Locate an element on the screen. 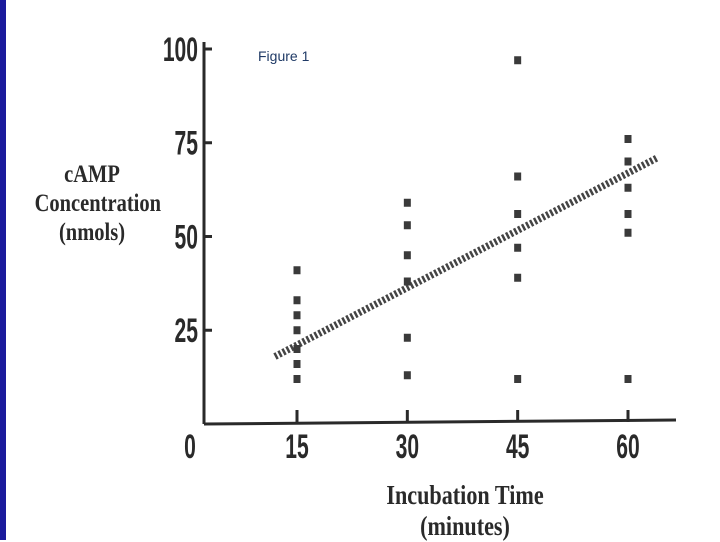 The width and height of the screenshot is (720, 542). y-axis-label-line: cAMP is located at coordinates (92, 174).